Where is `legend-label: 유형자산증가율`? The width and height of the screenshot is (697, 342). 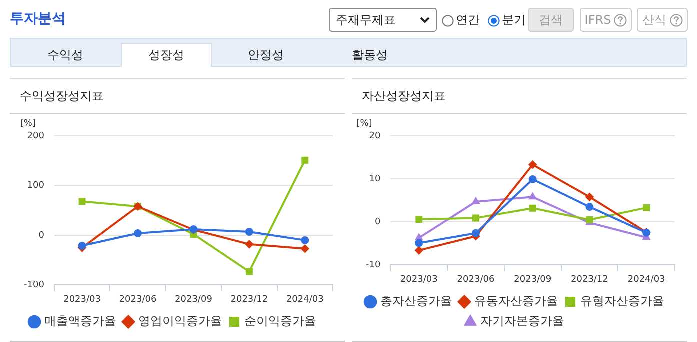
legend-label: 유형자산증가율 is located at coordinates (622, 301).